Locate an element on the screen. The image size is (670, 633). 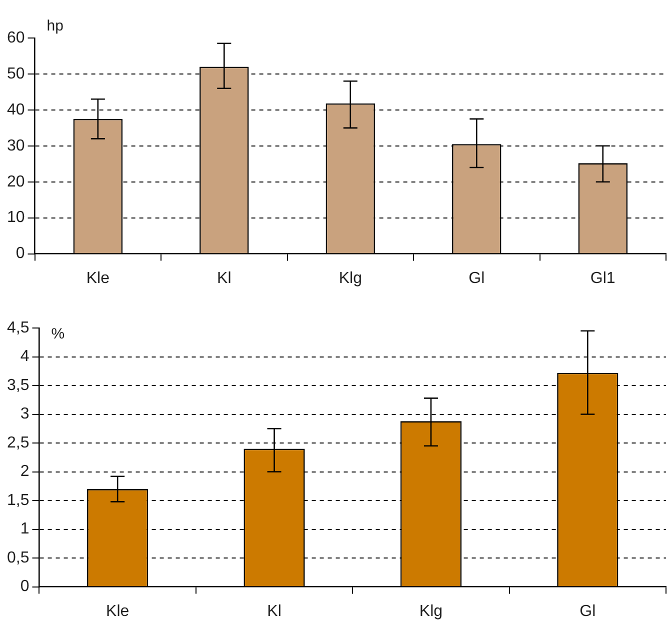
y-tick-label: 0,5 is located at coordinates (18, 557).